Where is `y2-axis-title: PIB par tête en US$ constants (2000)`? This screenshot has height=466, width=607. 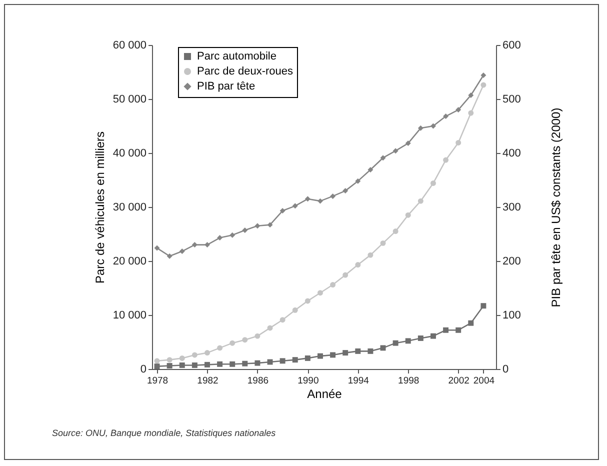 y2-axis-title: PIB par tête en US$ constants (2000) is located at coordinates (555, 208).